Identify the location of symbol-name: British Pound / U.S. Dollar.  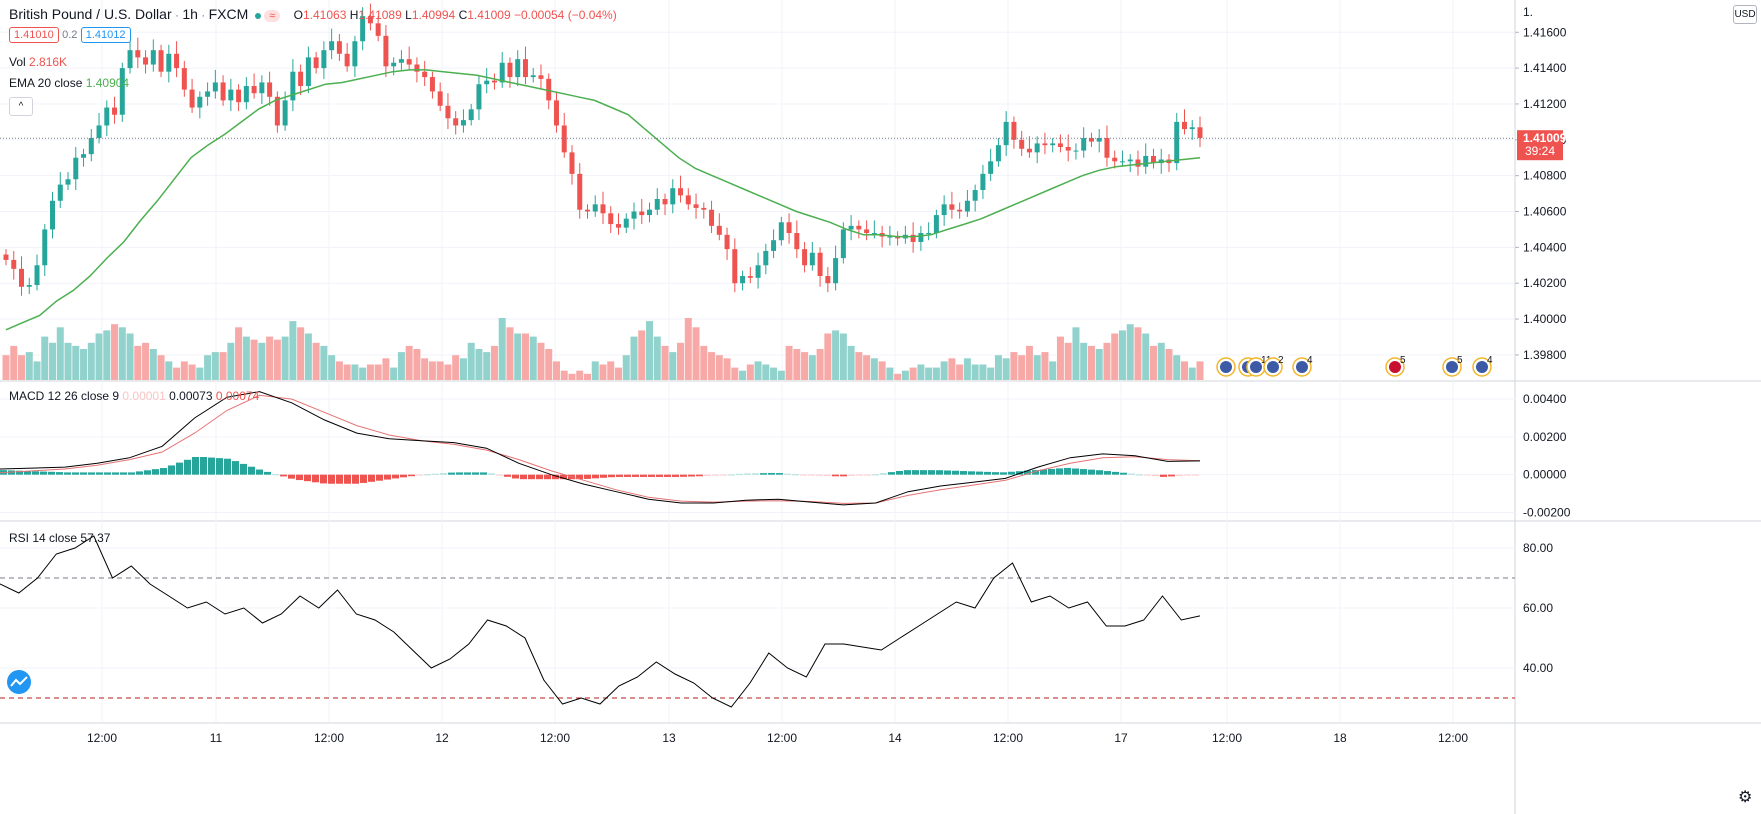
(90, 14).